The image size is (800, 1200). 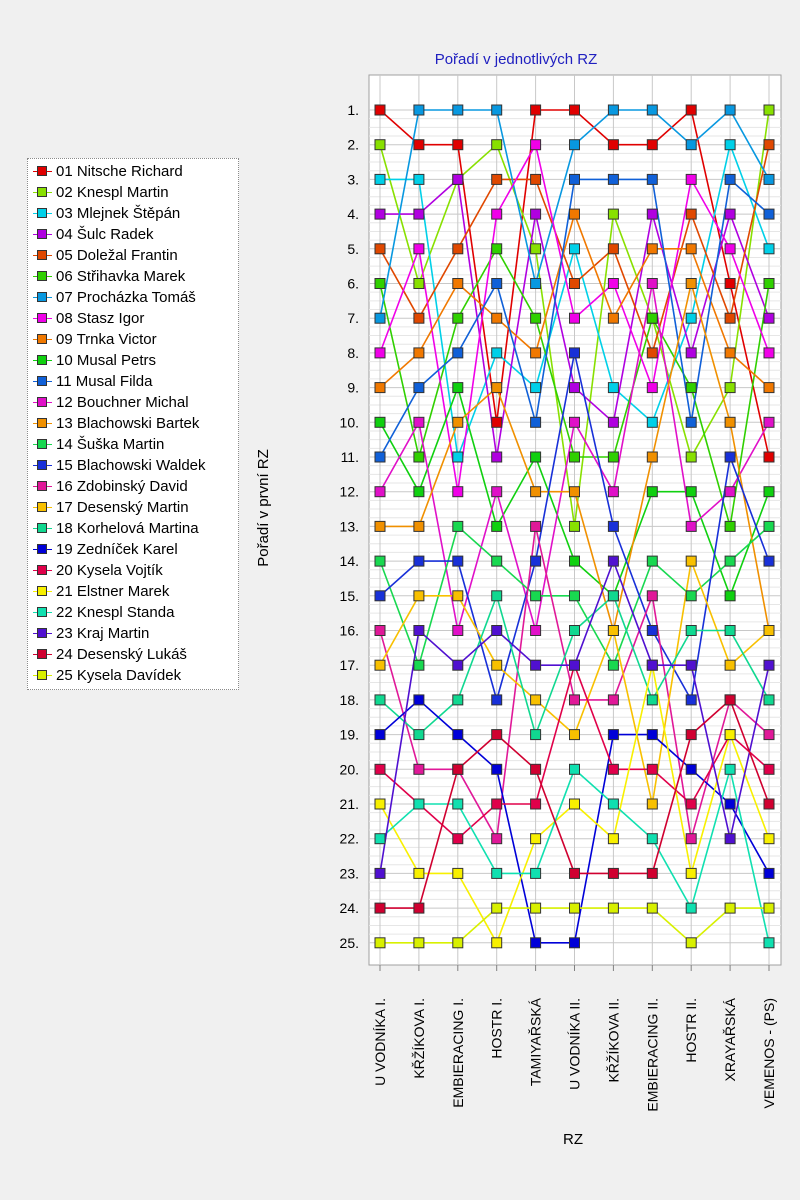 What do you see at coordinates (133, 465) in the screenshot?
I see `legend-item: 15 Blachowski Waldek` at bounding box center [133, 465].